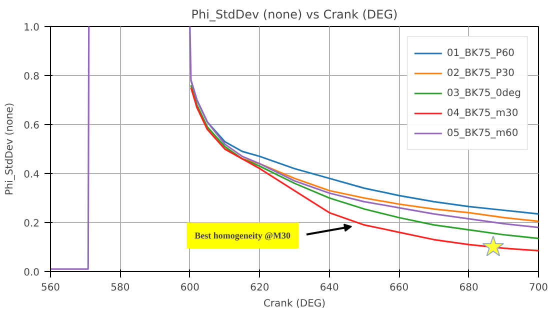 This screenshot has width=550, height=312. Describe the element at coordinates (32, 175) in the screenshot. I see `y-tick-label: 0.4` at that location.